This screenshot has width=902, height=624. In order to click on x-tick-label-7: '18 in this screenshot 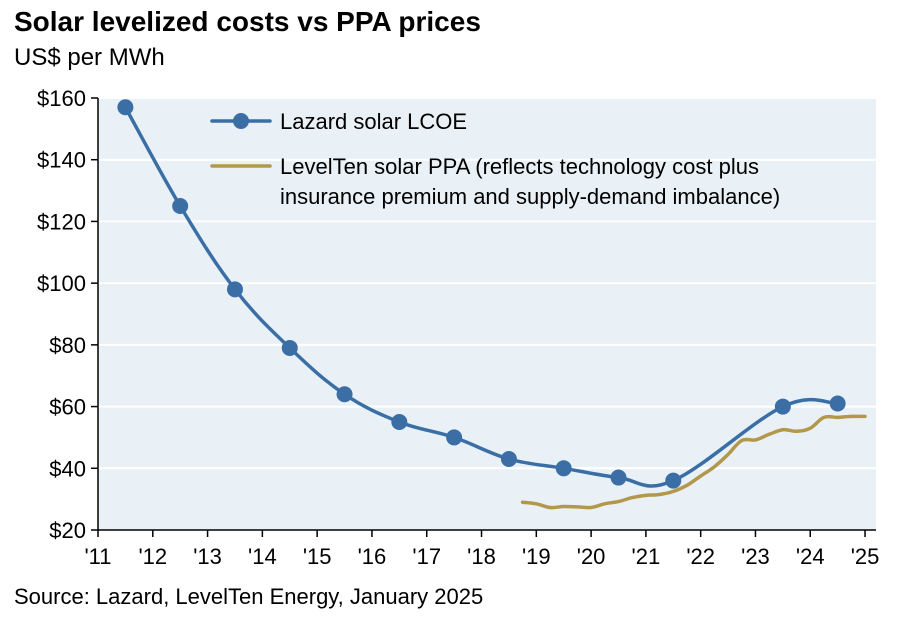, I will do `click(481, 556)`.